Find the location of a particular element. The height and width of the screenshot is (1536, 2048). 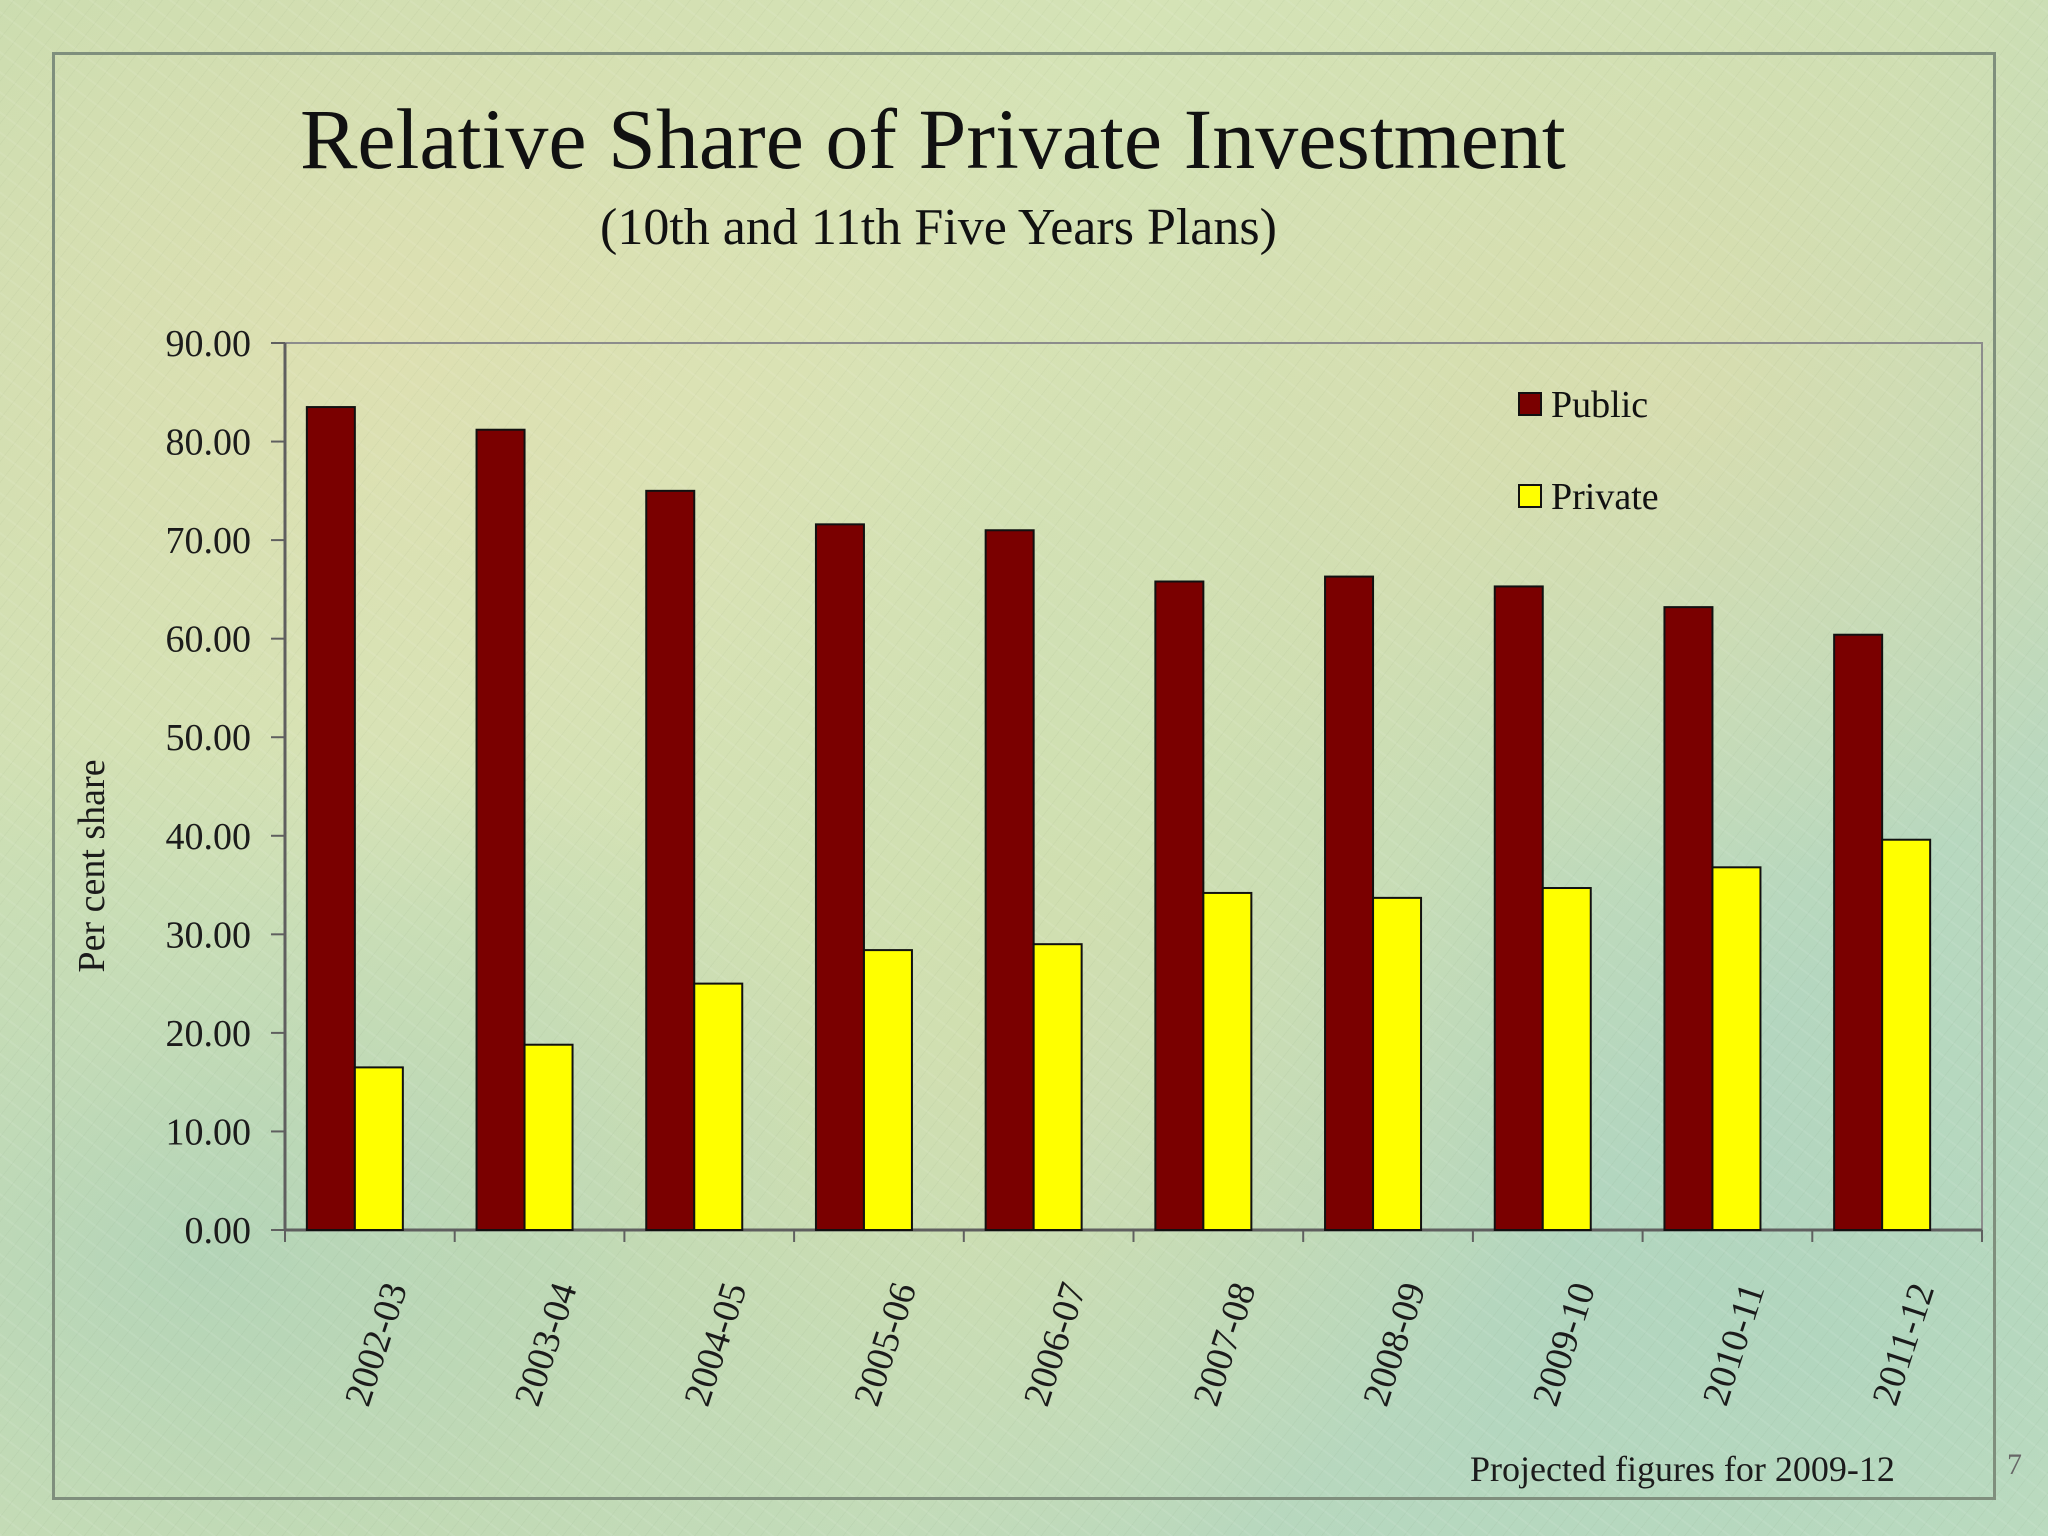

y-tick-label: 70.00 is located at coordinates (209, 541).